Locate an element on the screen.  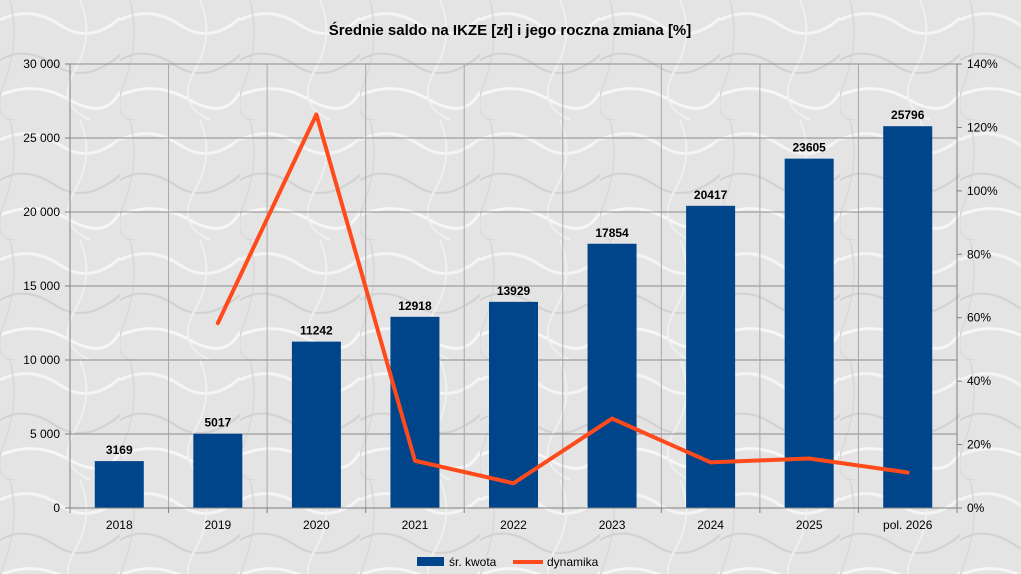
x-tick-label: 2019 is located at coordinates (217, 525).